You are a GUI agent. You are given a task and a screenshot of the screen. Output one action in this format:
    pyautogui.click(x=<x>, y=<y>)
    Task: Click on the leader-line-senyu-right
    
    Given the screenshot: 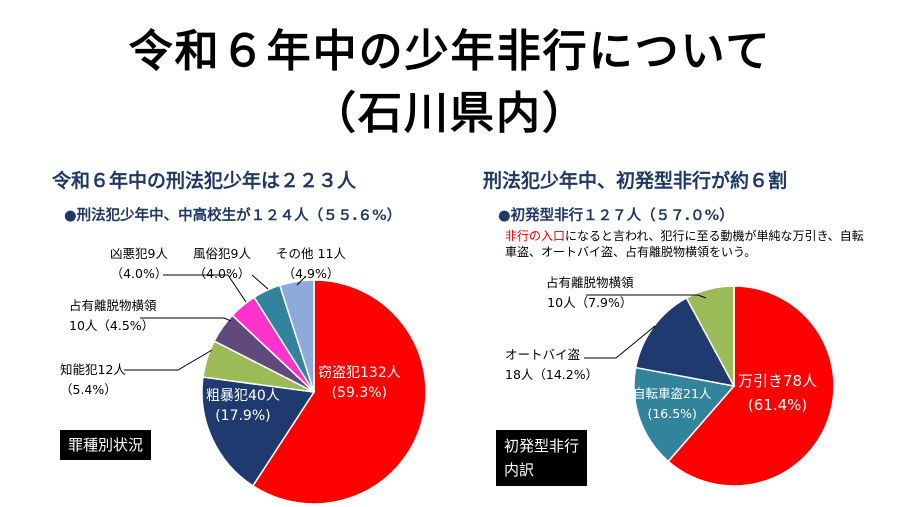 What is the action you would take?
    pyautogui.click(x=646, y=296)
    